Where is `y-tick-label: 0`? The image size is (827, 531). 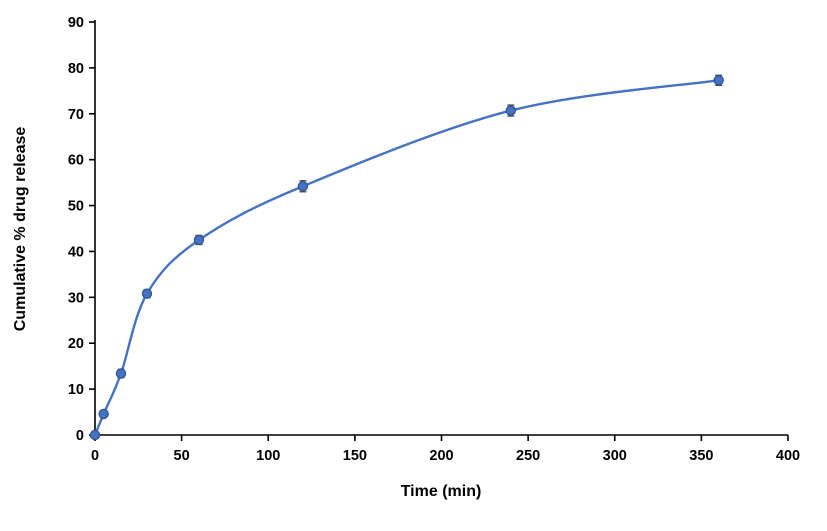 y-tick-label: 0 is located at coordinates (80, 436).